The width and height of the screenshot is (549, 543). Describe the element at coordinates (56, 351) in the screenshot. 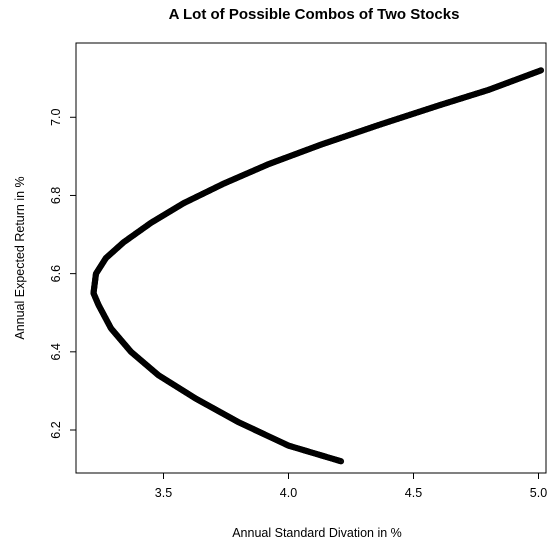

I see `y-tick-label: 6.4` at that location.